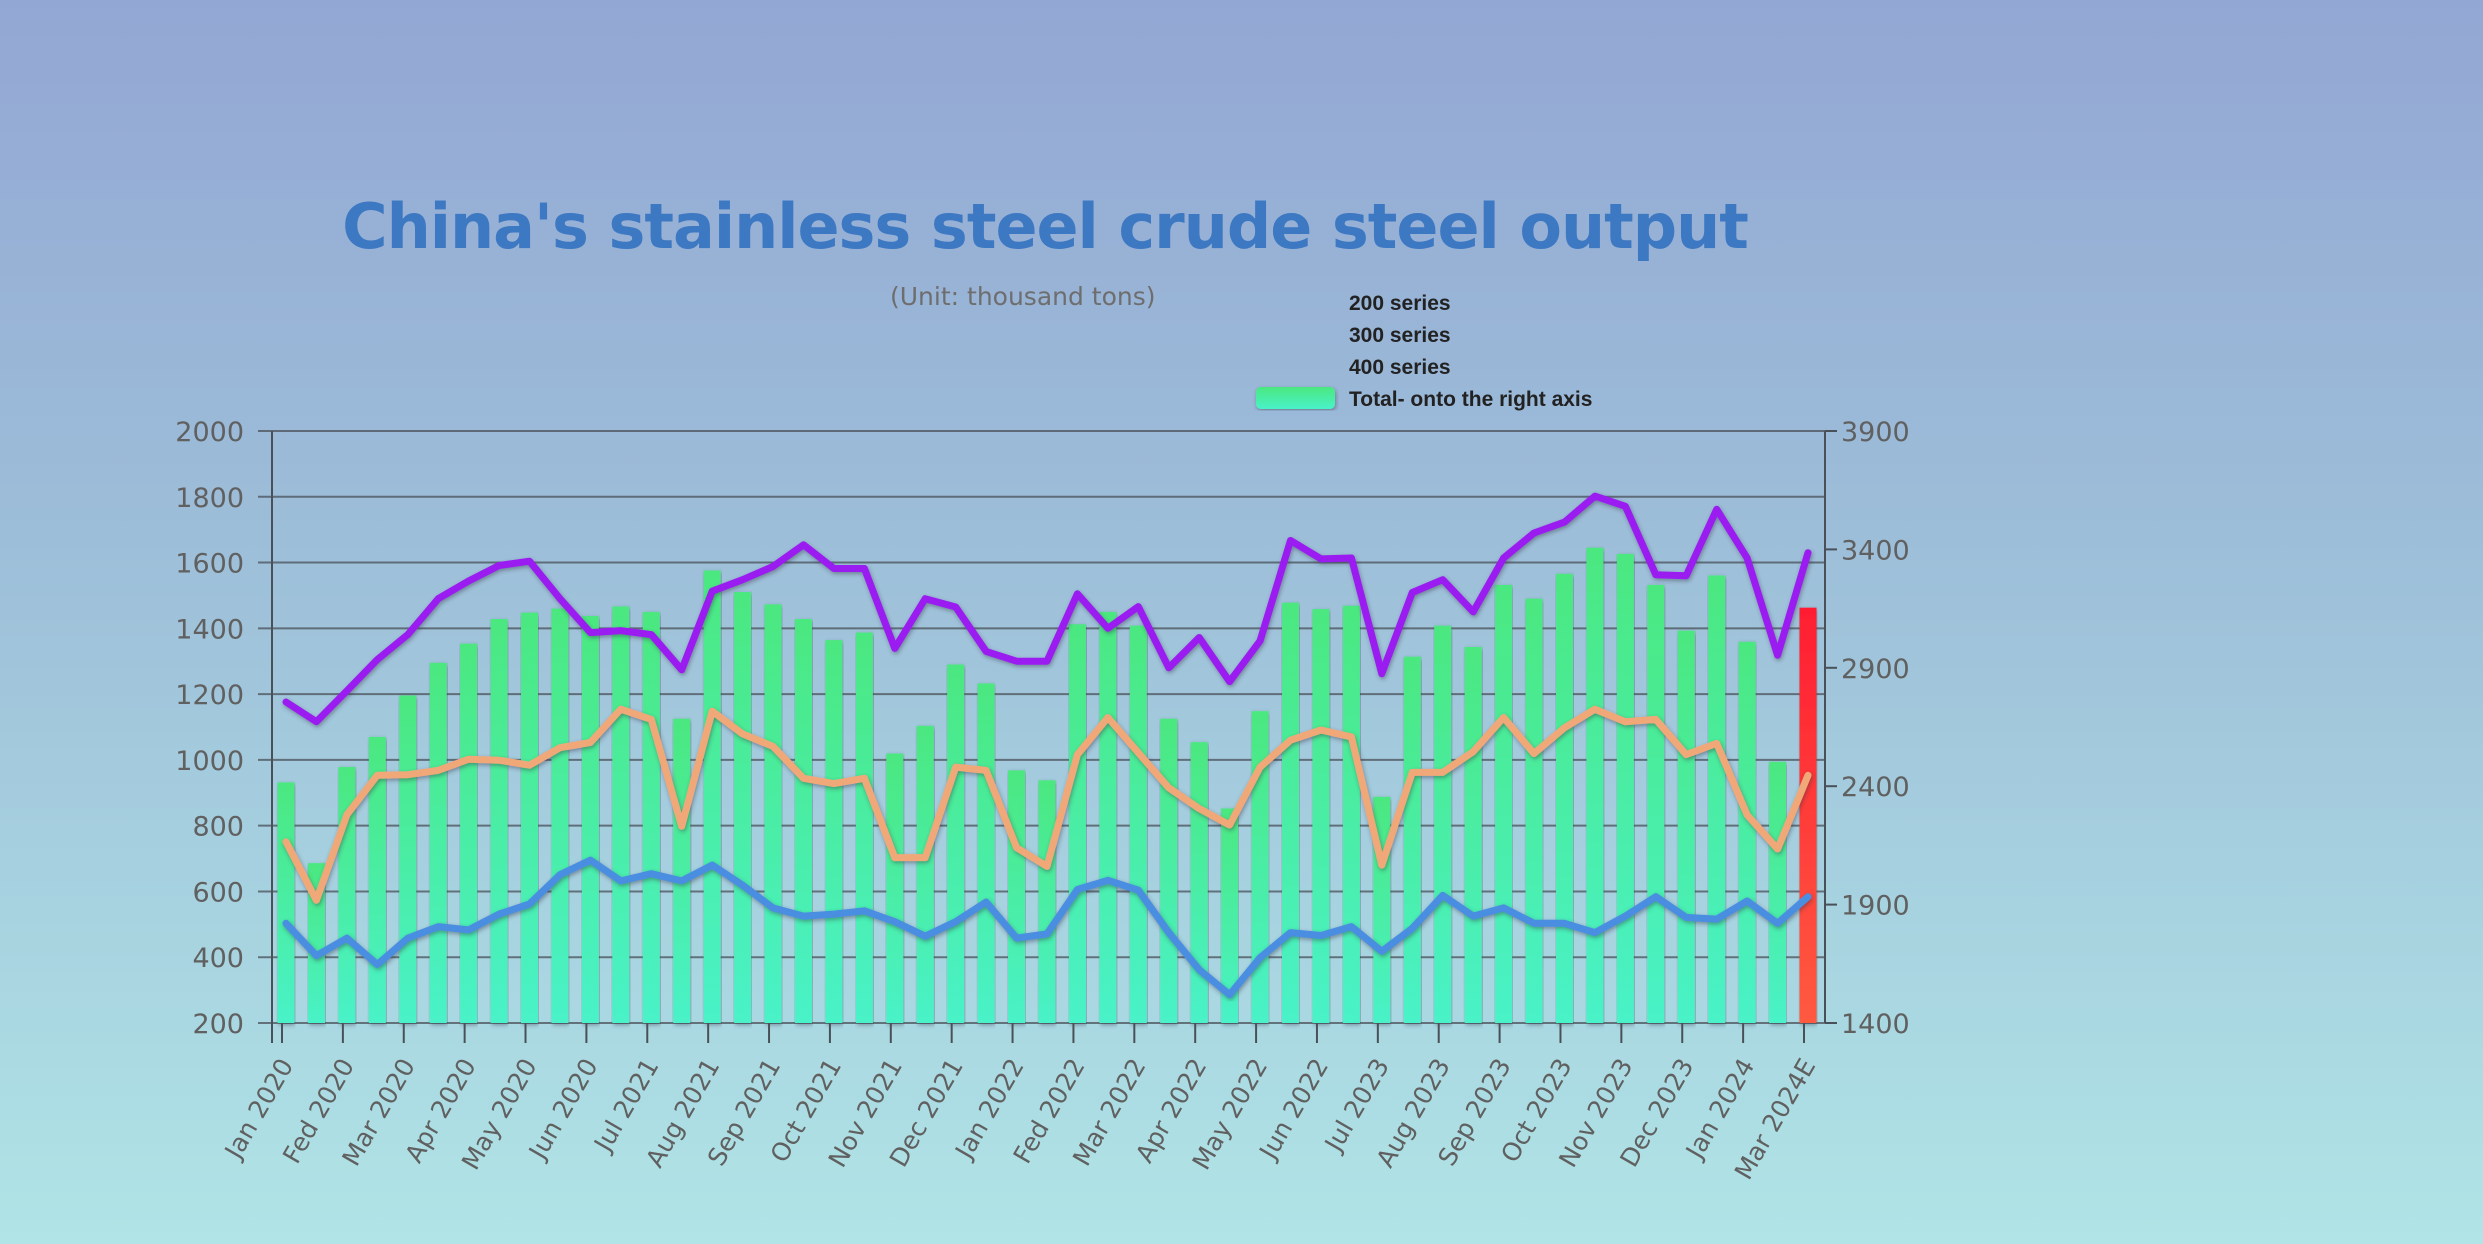  Describe the element at coordinates (218, 1024) in the screenshot. I see `left-tick-label: 200` at that location.